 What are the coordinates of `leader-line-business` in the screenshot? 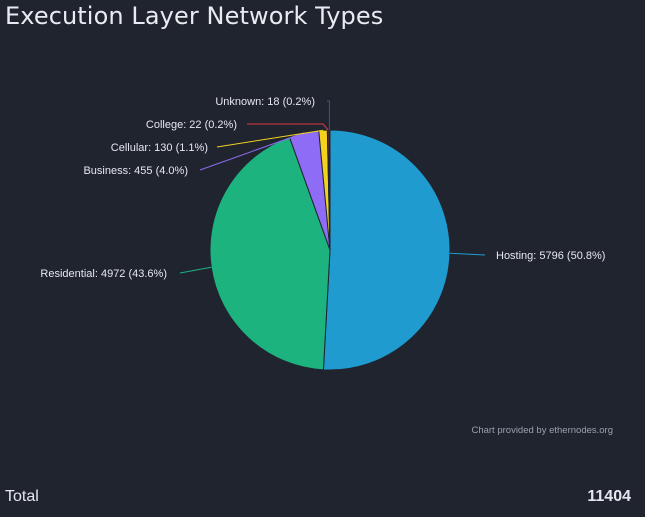 It's located at (252, 151).